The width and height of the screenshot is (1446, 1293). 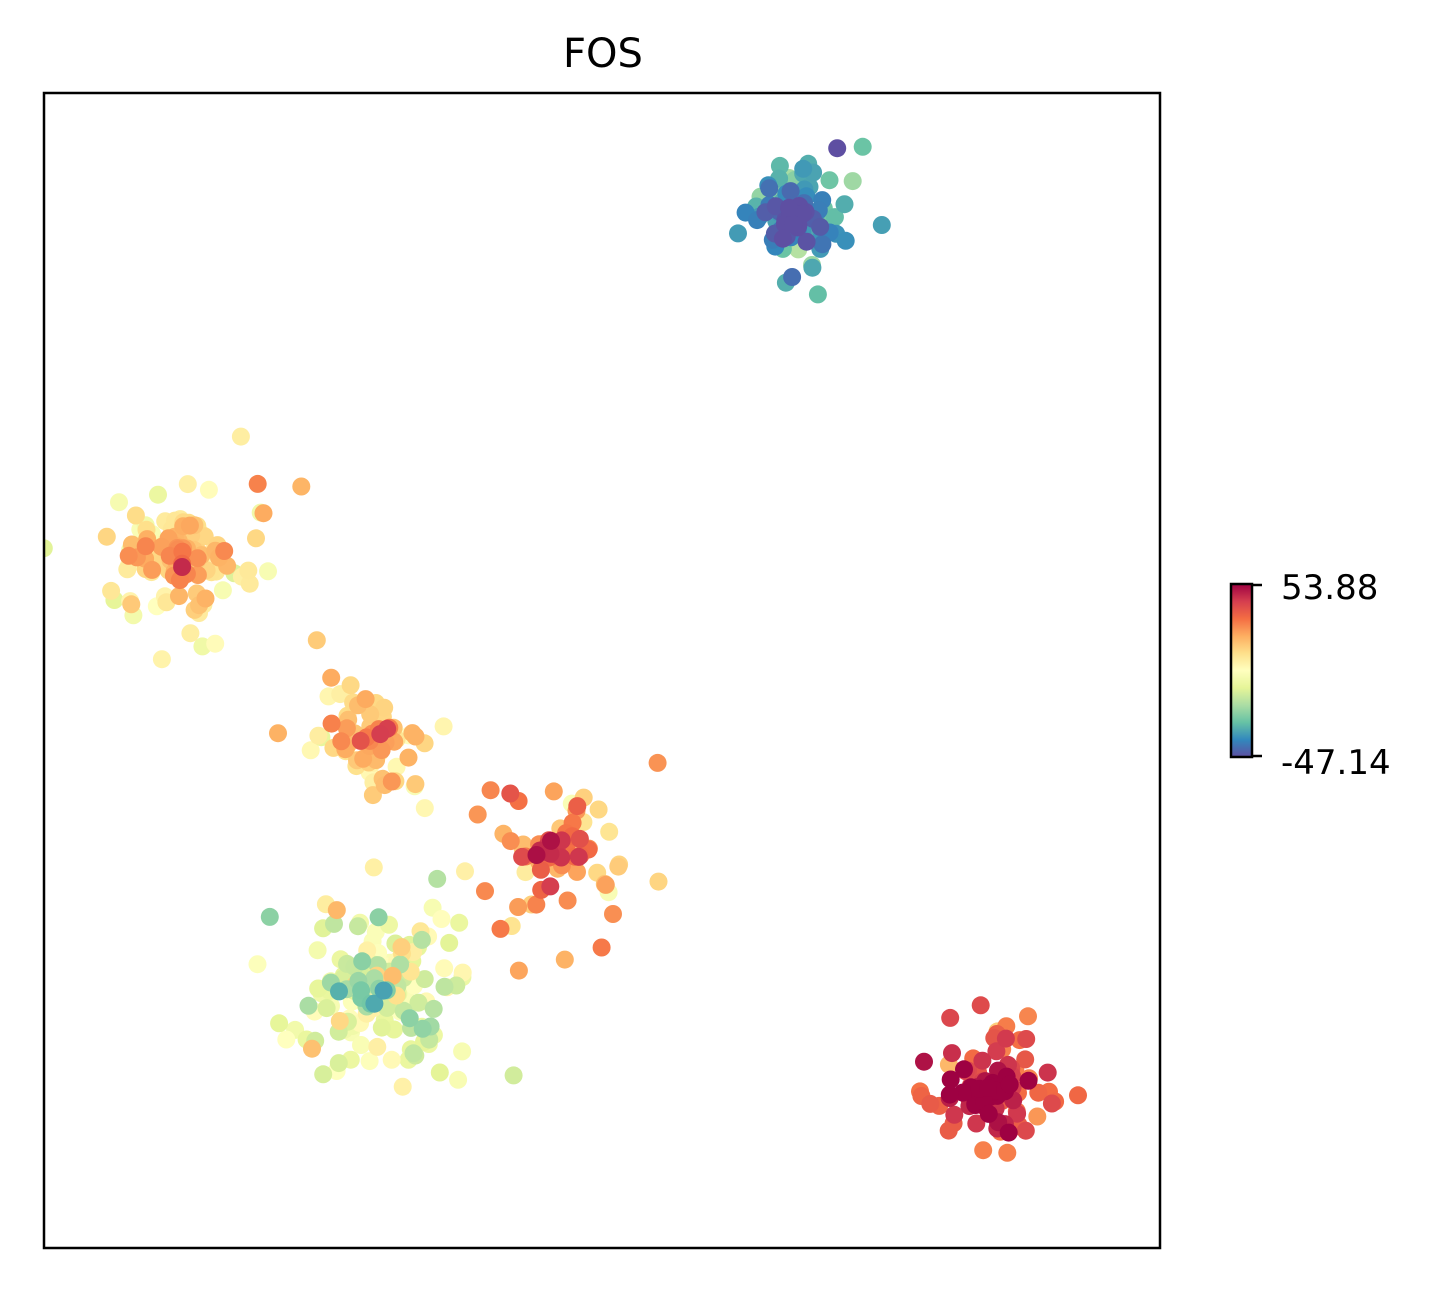 I want to click on colorbar: 53.88 -47.14, so click(x=1310, y=675).